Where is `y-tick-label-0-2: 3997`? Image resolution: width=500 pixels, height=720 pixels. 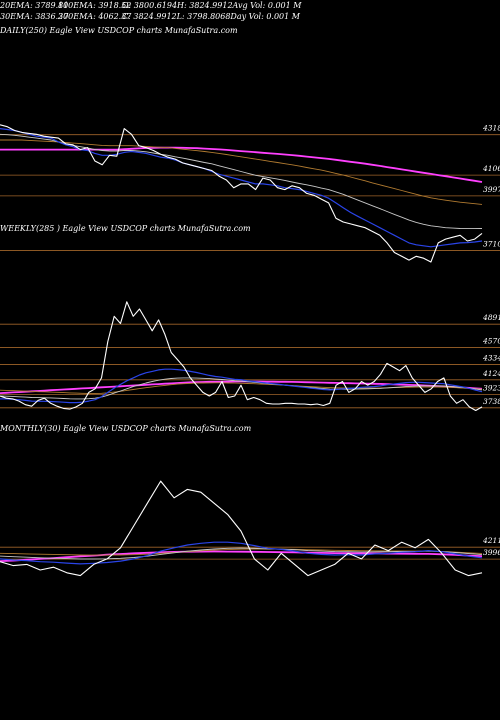
y-tick-label-0-2: 3997 is located at coordinates (491, 189).